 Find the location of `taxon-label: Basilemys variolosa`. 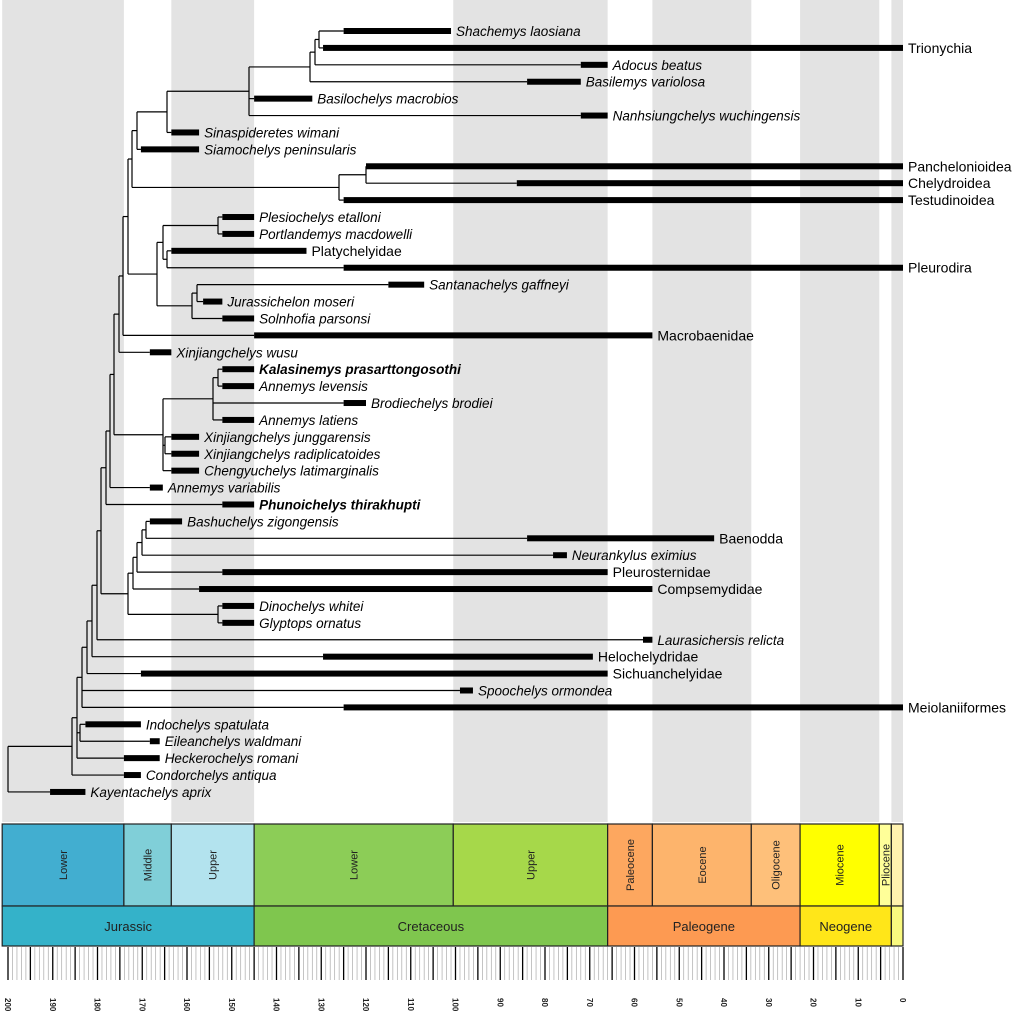

taxon-label: Basilemys variolosa is located at coordinates (646, 82).